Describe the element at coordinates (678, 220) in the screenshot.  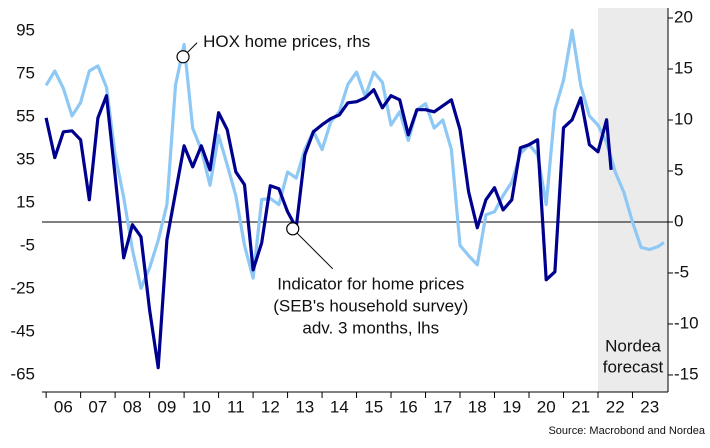
I see `y2-tick-label: 0` at that location.